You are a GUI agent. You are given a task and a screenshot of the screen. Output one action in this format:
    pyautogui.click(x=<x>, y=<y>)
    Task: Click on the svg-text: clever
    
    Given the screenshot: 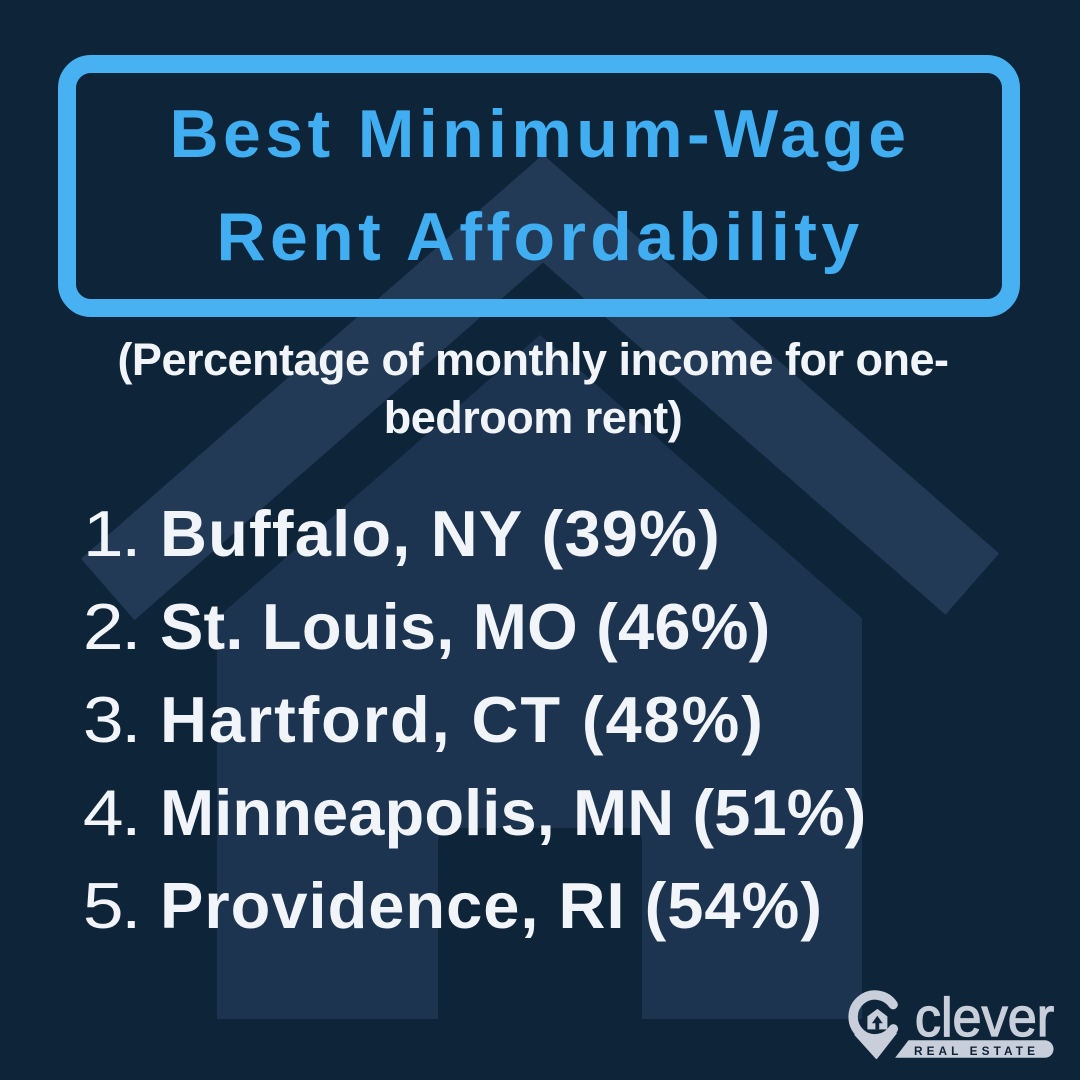 What is the action you would take?
    pyautogui.click(x=984, y=1018)
    